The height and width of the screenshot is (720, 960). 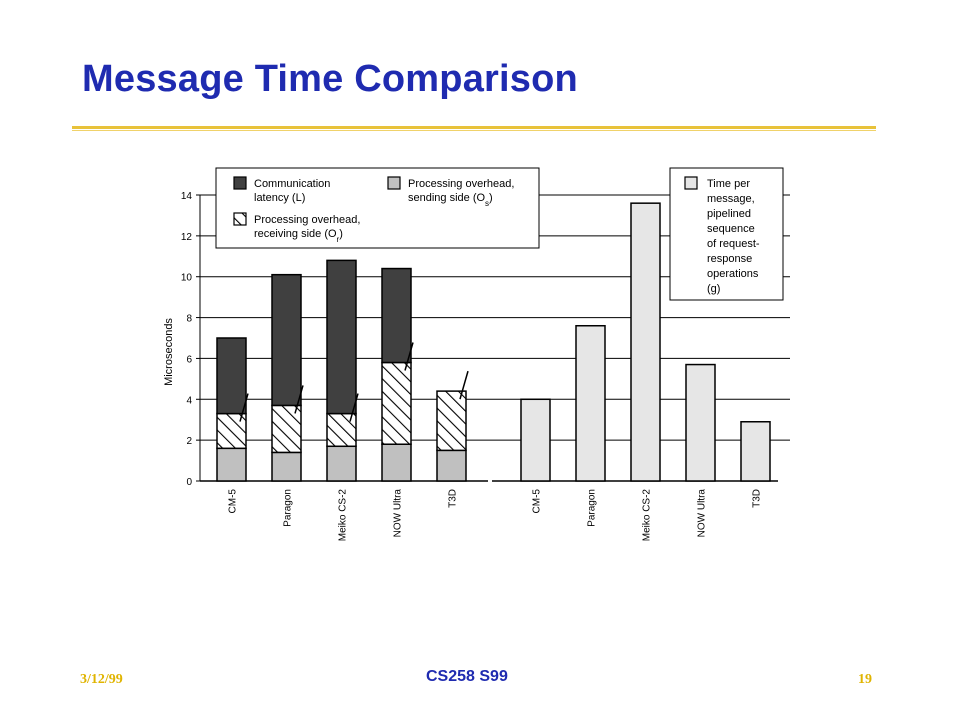 I want to click on legend-right-line-3: sequence, so click(x=731, y=229).